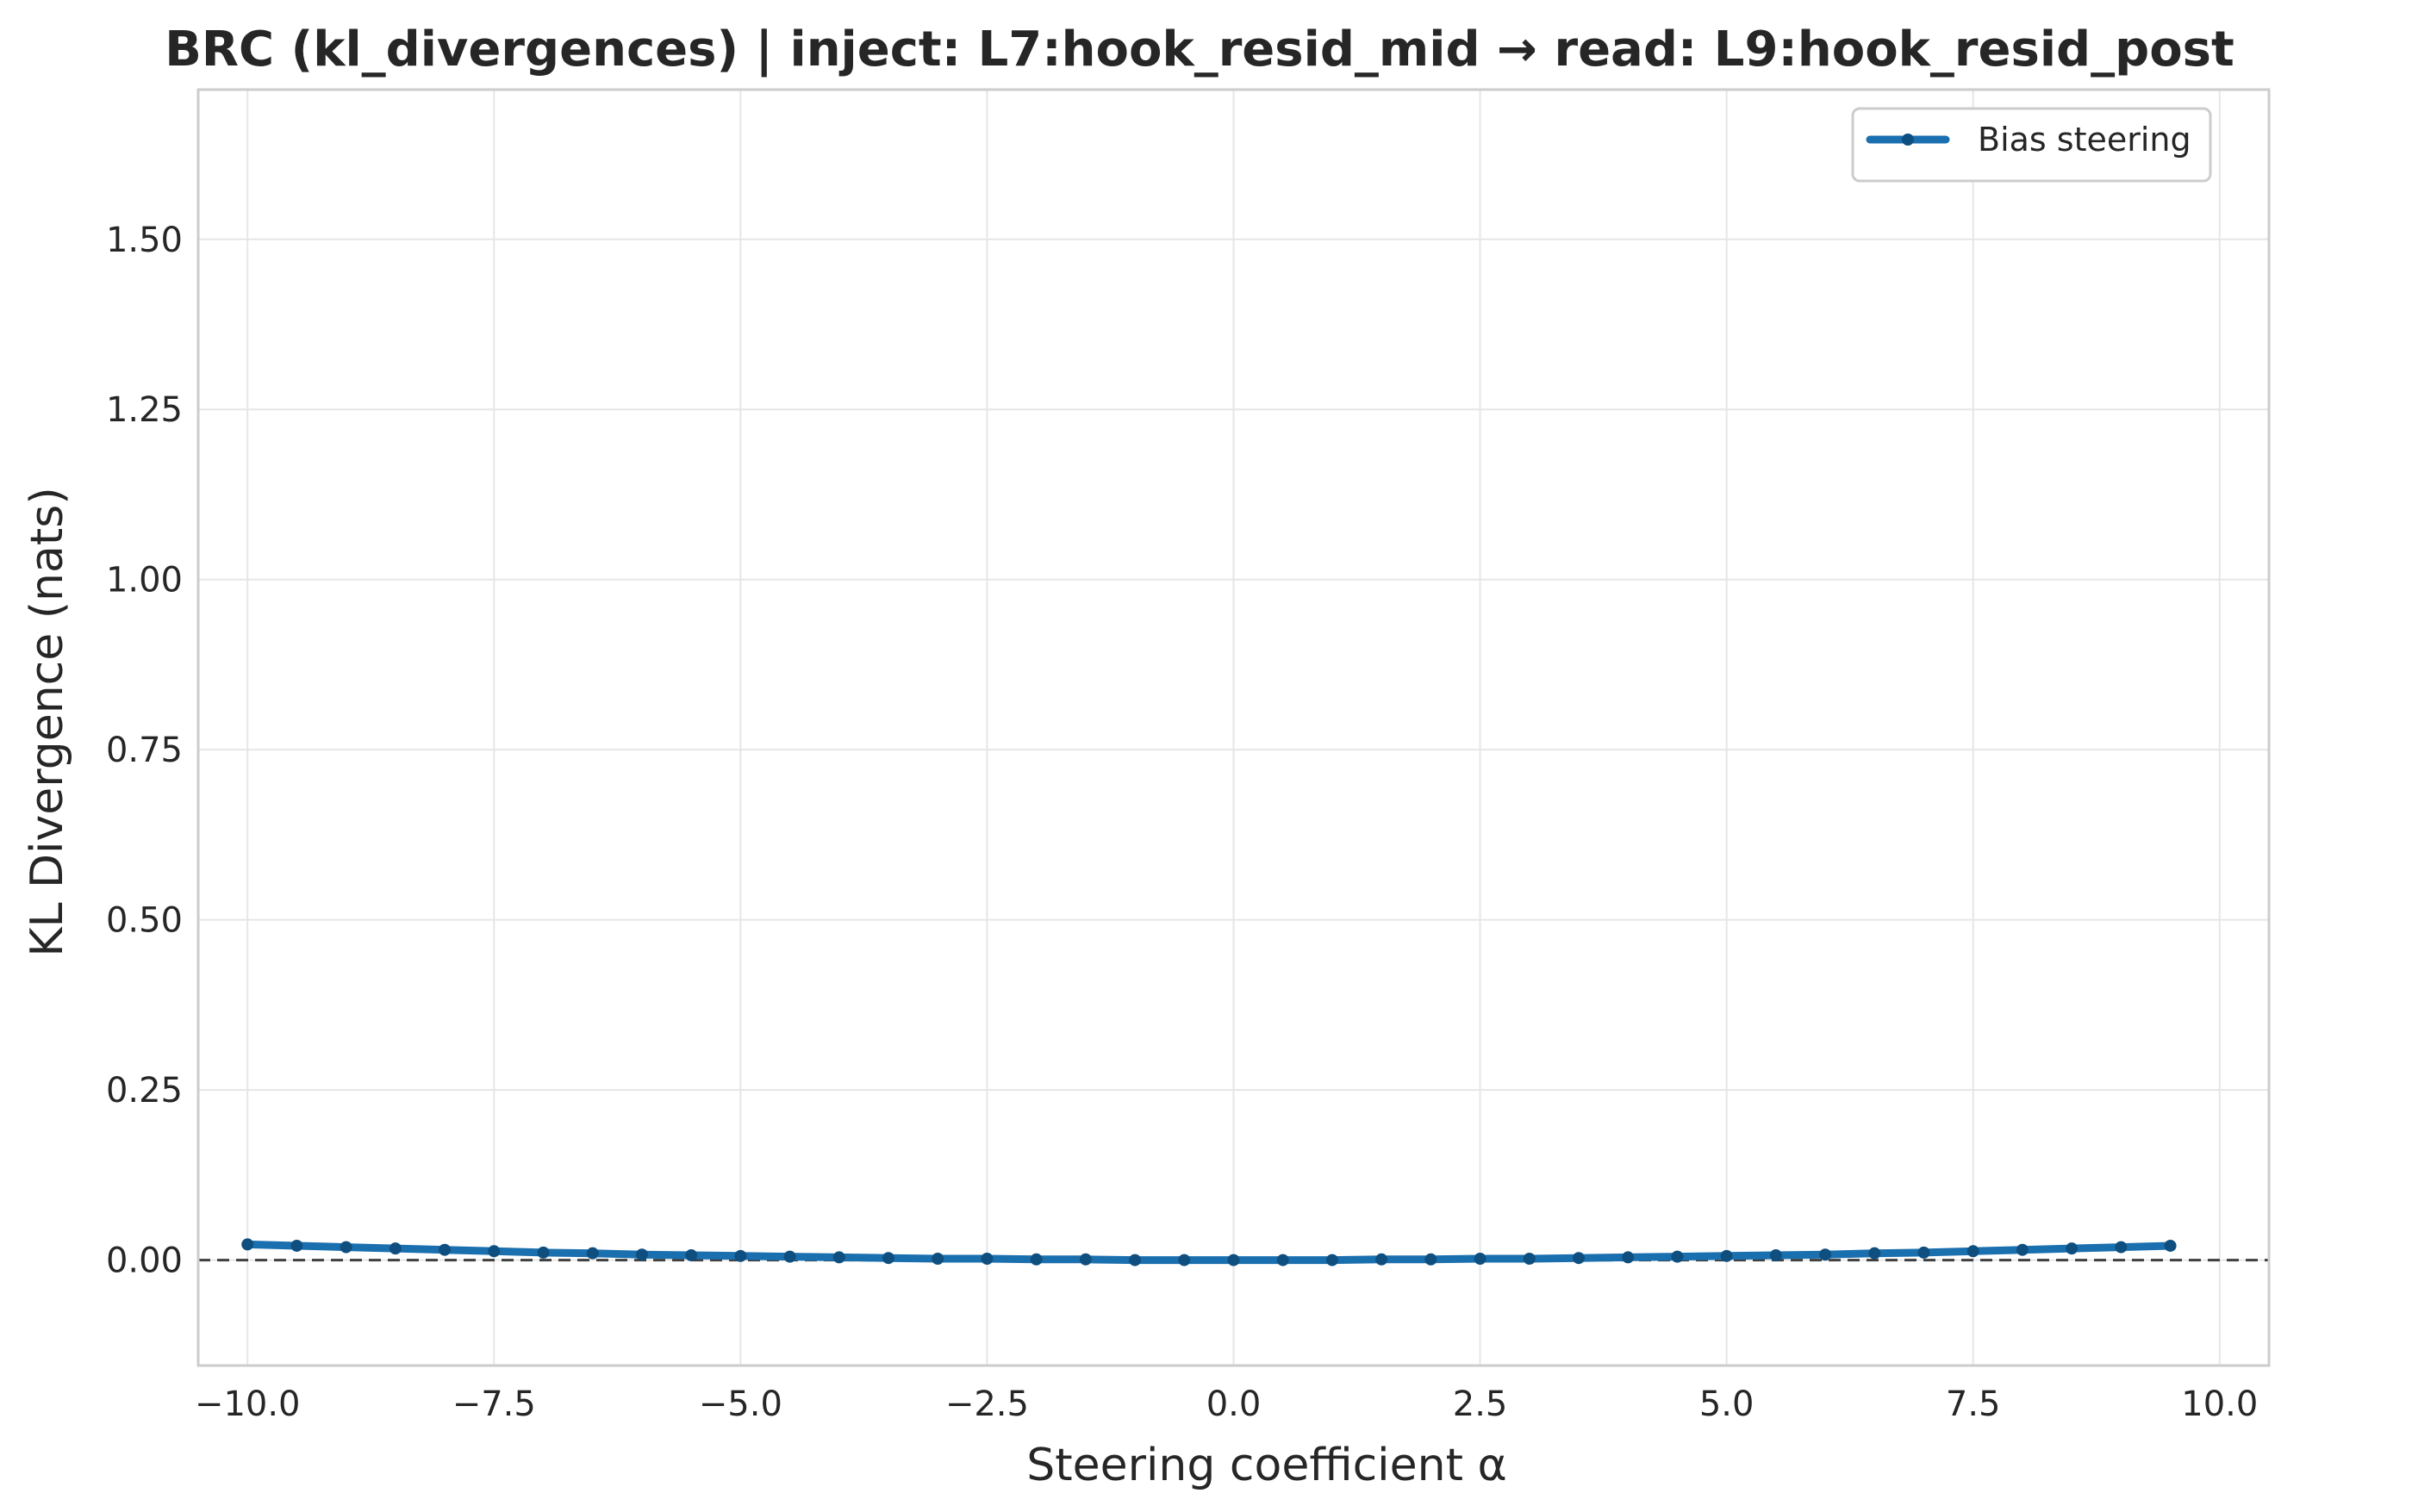 The image size is (2412, 1512). Describe the element at coordinates (144, 921) in the screenshot. I see `y-tick-label: 0.50` at that location.